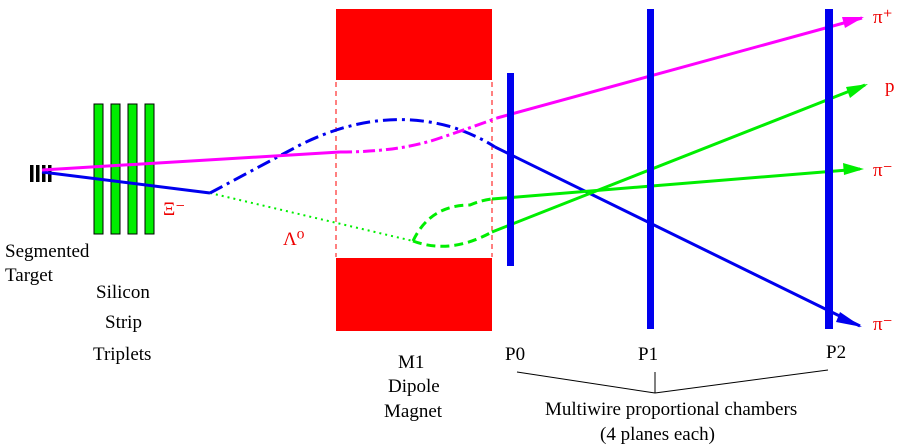 The height and width of the screenshot is (446, 914). What do you see at coordinates (657, 434) in the screenshot?
I see `chamber-caption-2: (4 planes each)` at bounding box center [657, 434].